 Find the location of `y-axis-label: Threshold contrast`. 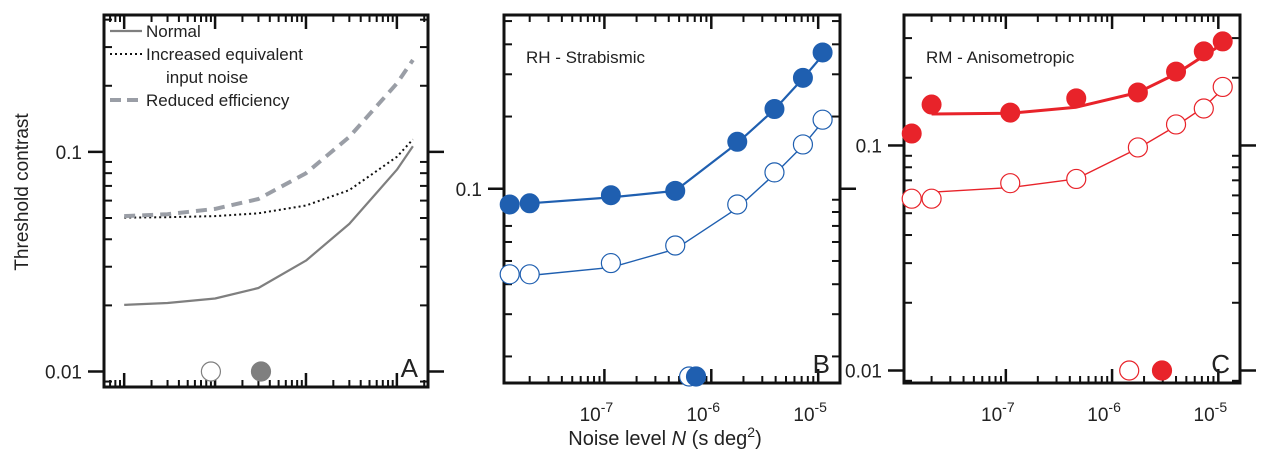

y-axis-label: Threshold contrast is located at coordinates (22, 192).